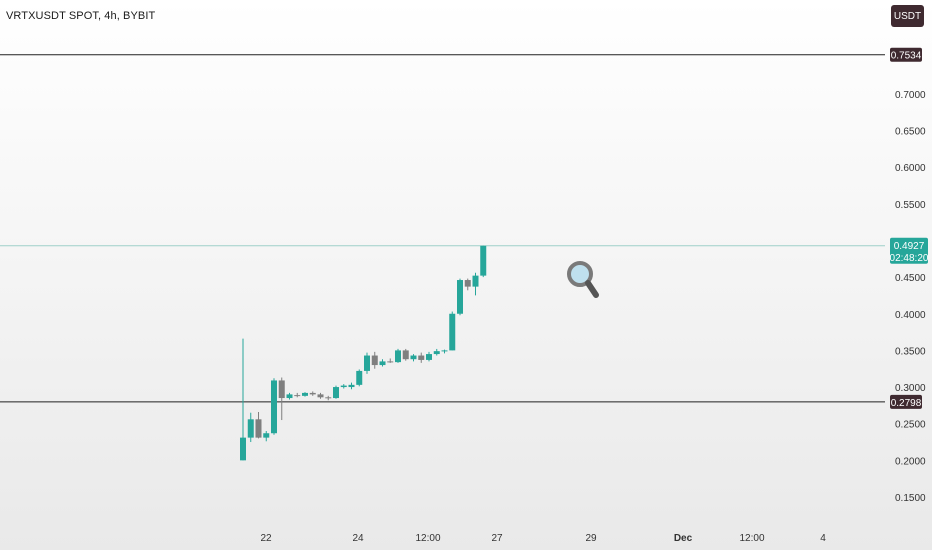  I want to click on x-tick-label: 27, so click(497, 538).